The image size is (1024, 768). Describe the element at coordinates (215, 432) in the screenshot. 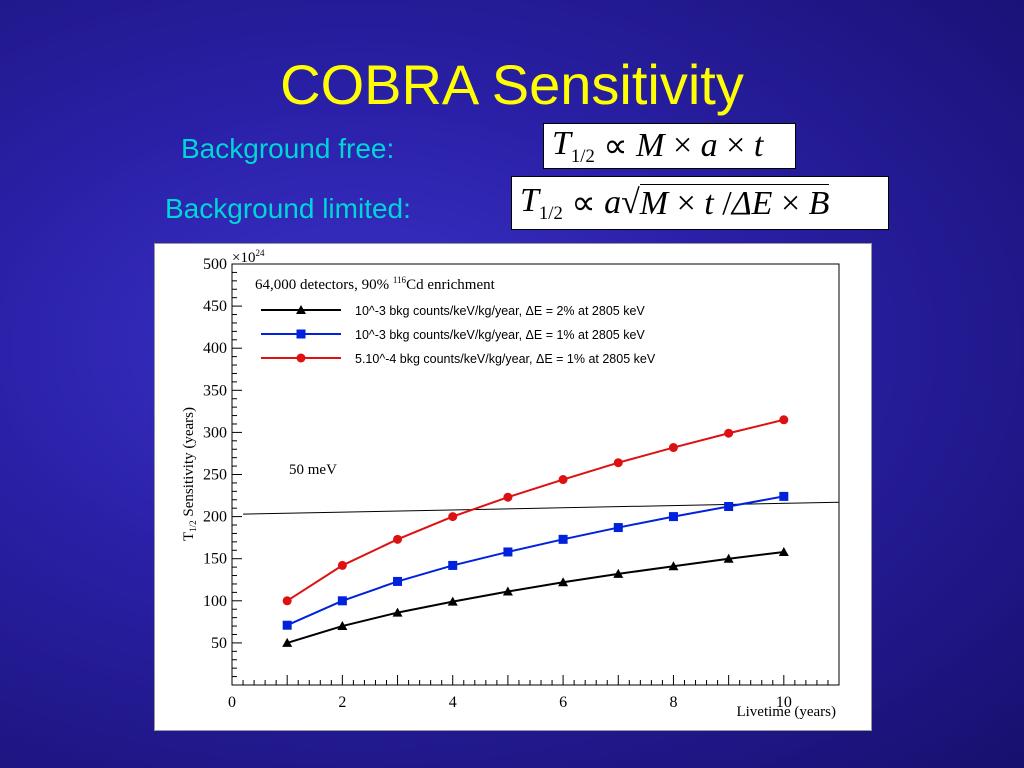

I see `y-tick-label: 300` at that location.